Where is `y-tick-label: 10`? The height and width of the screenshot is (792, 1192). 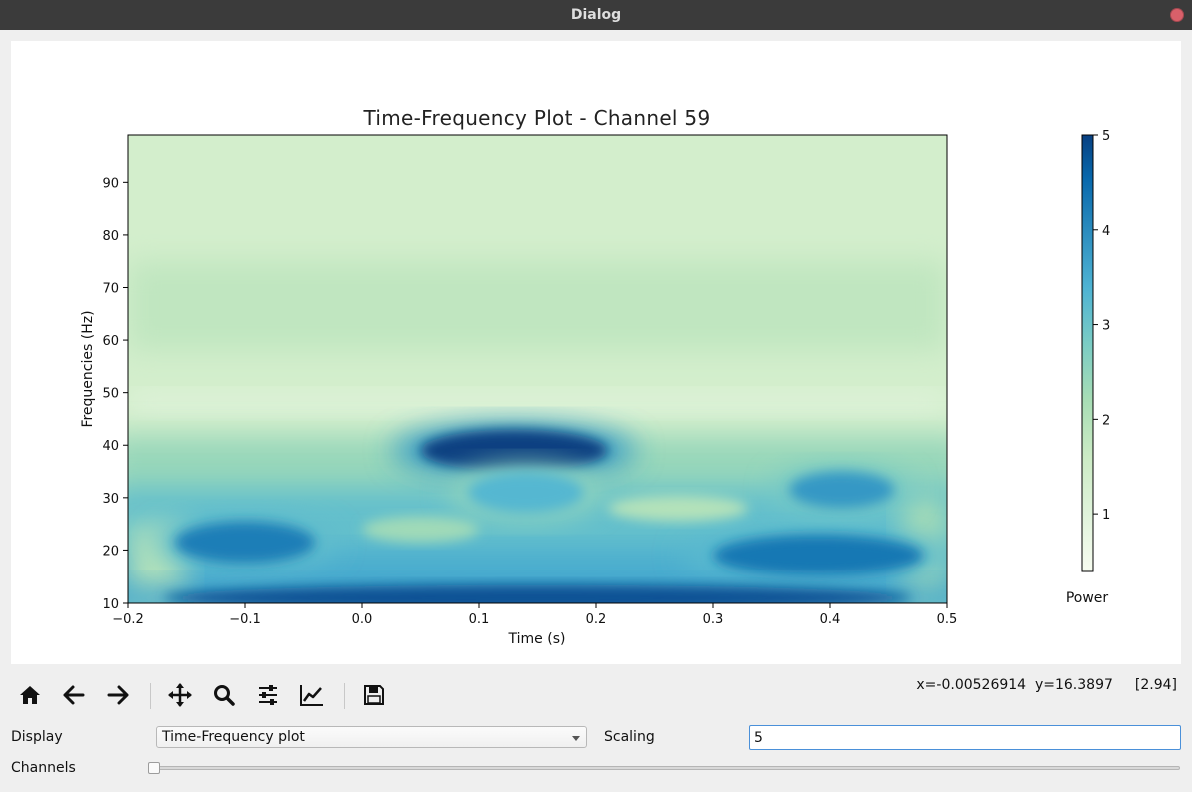 y-tick-label: 10 is located at coordinates (110, 604).